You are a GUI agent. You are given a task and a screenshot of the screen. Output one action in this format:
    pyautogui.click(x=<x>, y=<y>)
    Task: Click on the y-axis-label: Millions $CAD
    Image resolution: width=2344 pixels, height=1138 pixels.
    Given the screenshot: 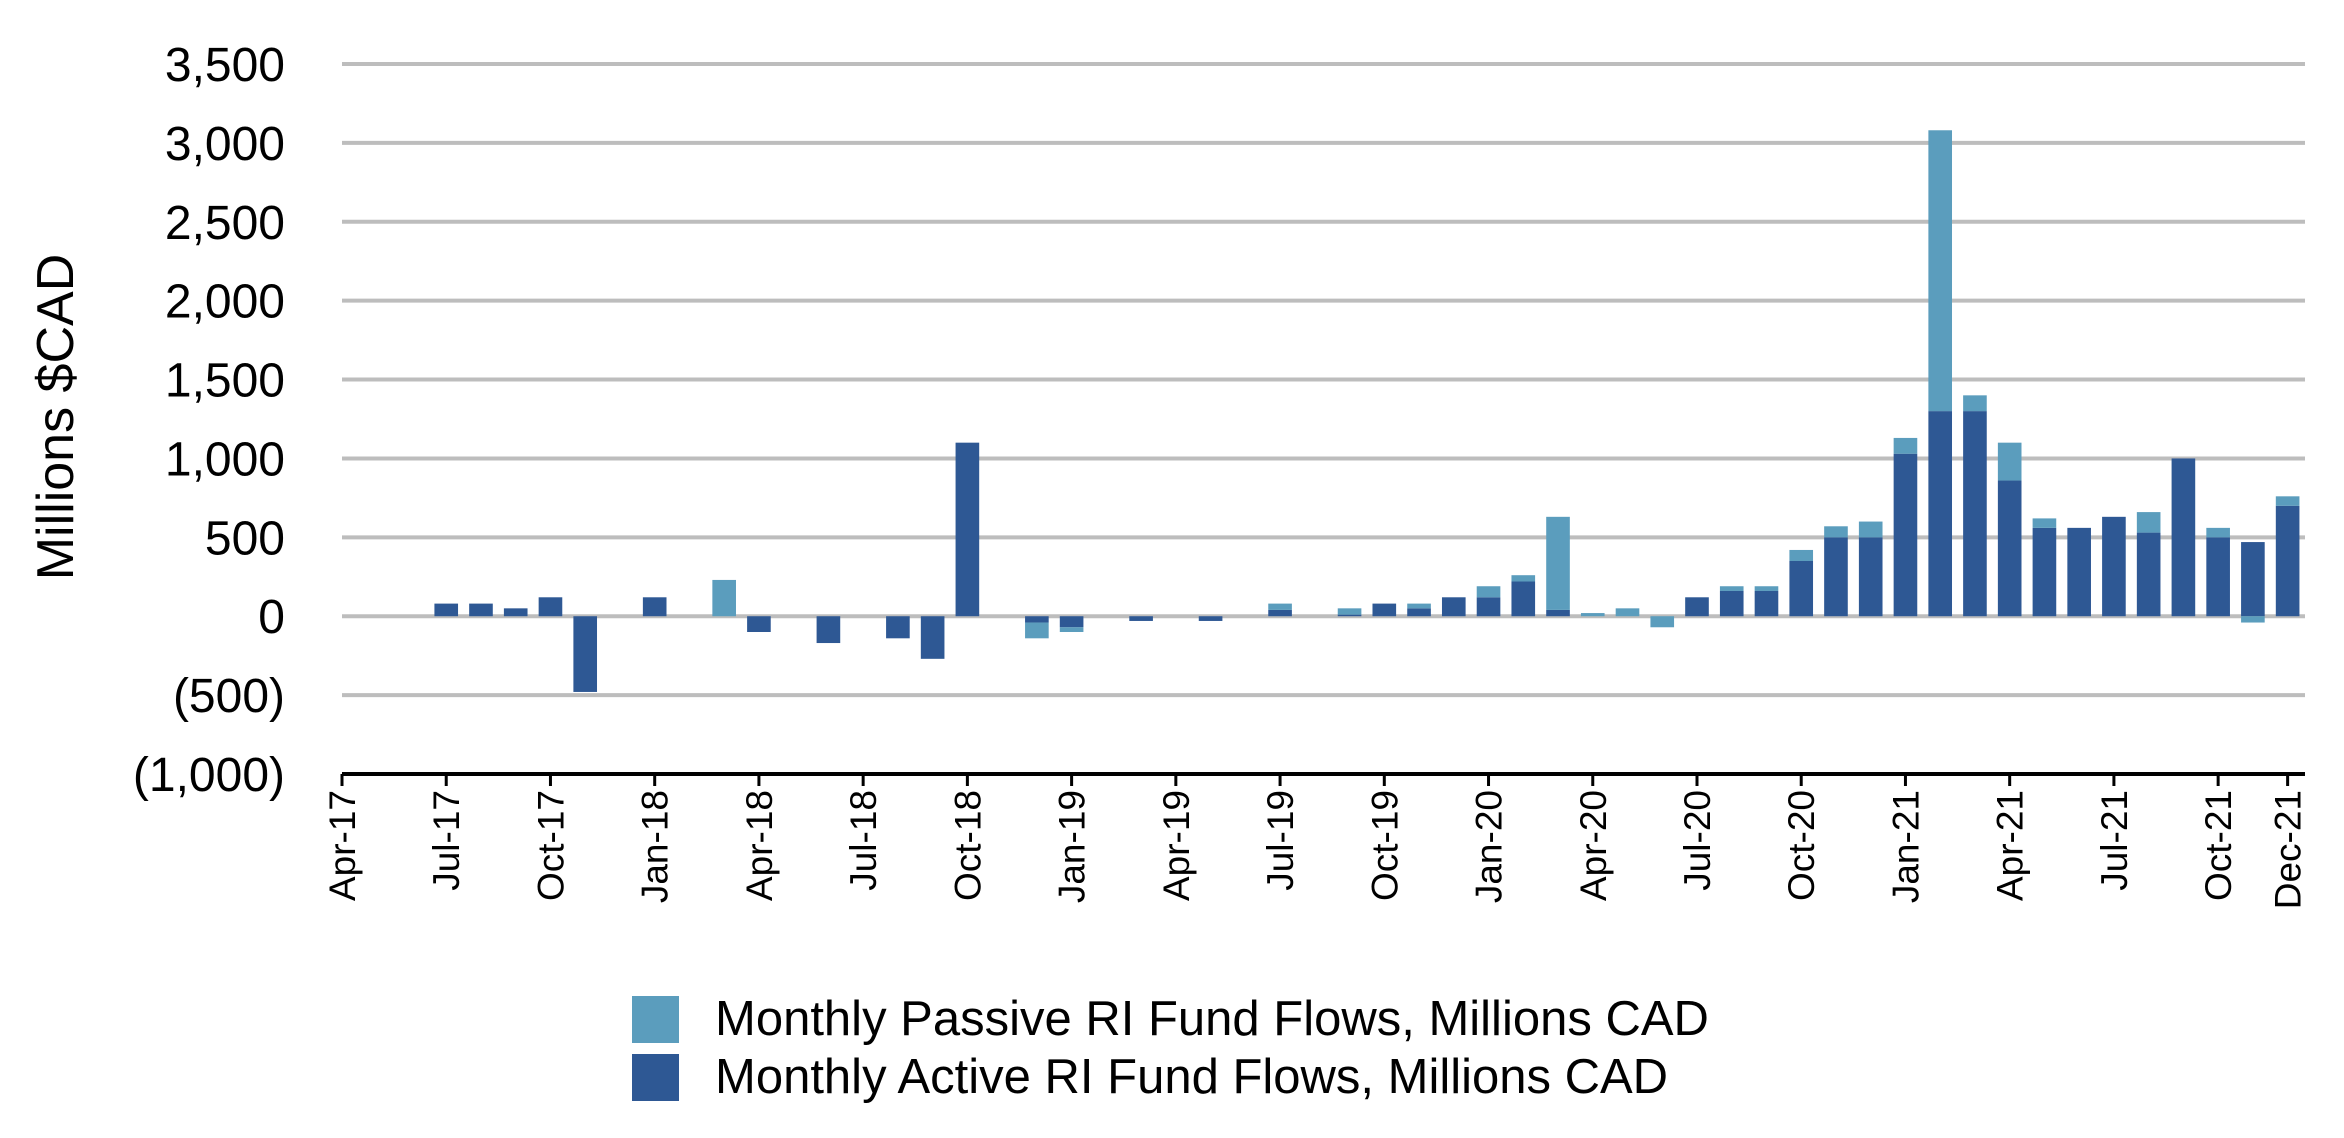 What is the action you would take?
    pyautogui.click(x=56, y=417)
    